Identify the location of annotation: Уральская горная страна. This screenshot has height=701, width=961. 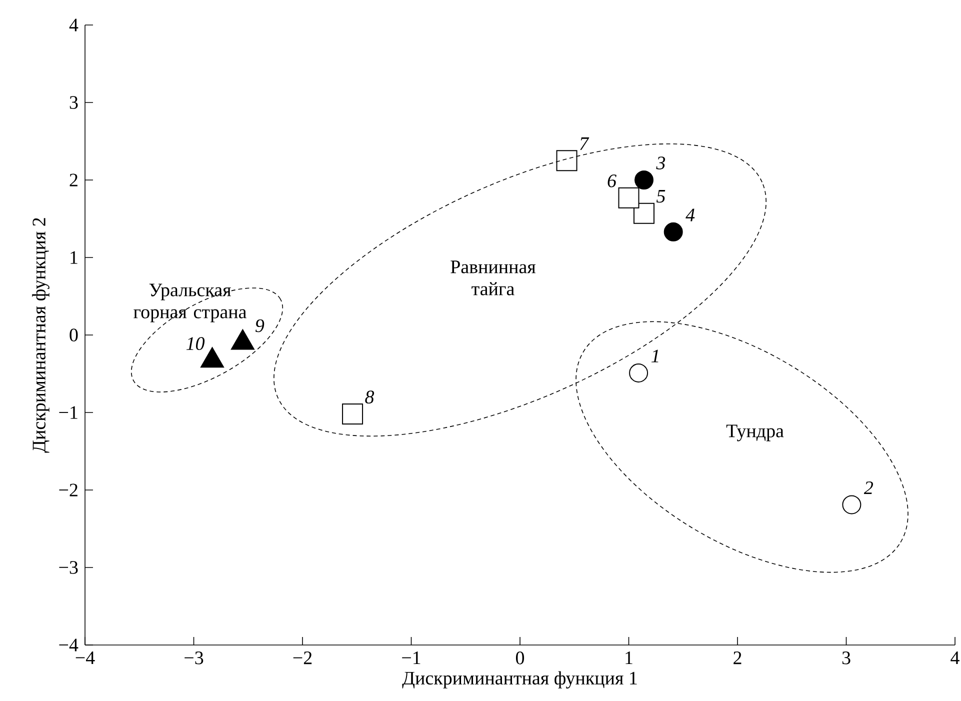
(190, 303).